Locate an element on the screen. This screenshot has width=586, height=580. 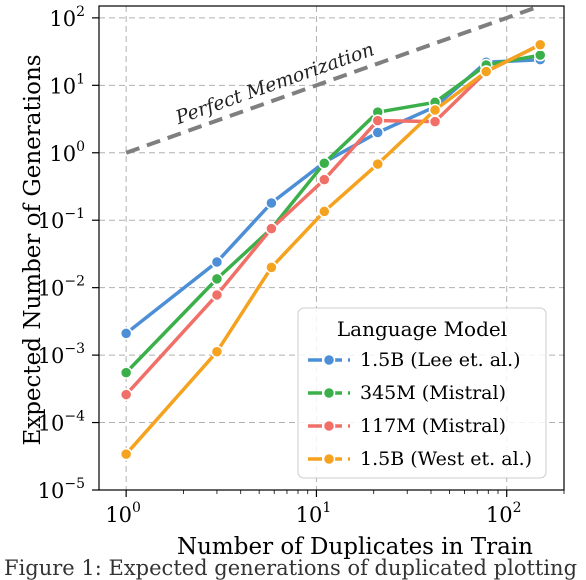
legend-label: 117M (Mistral) is located at coordinates (433, 426).